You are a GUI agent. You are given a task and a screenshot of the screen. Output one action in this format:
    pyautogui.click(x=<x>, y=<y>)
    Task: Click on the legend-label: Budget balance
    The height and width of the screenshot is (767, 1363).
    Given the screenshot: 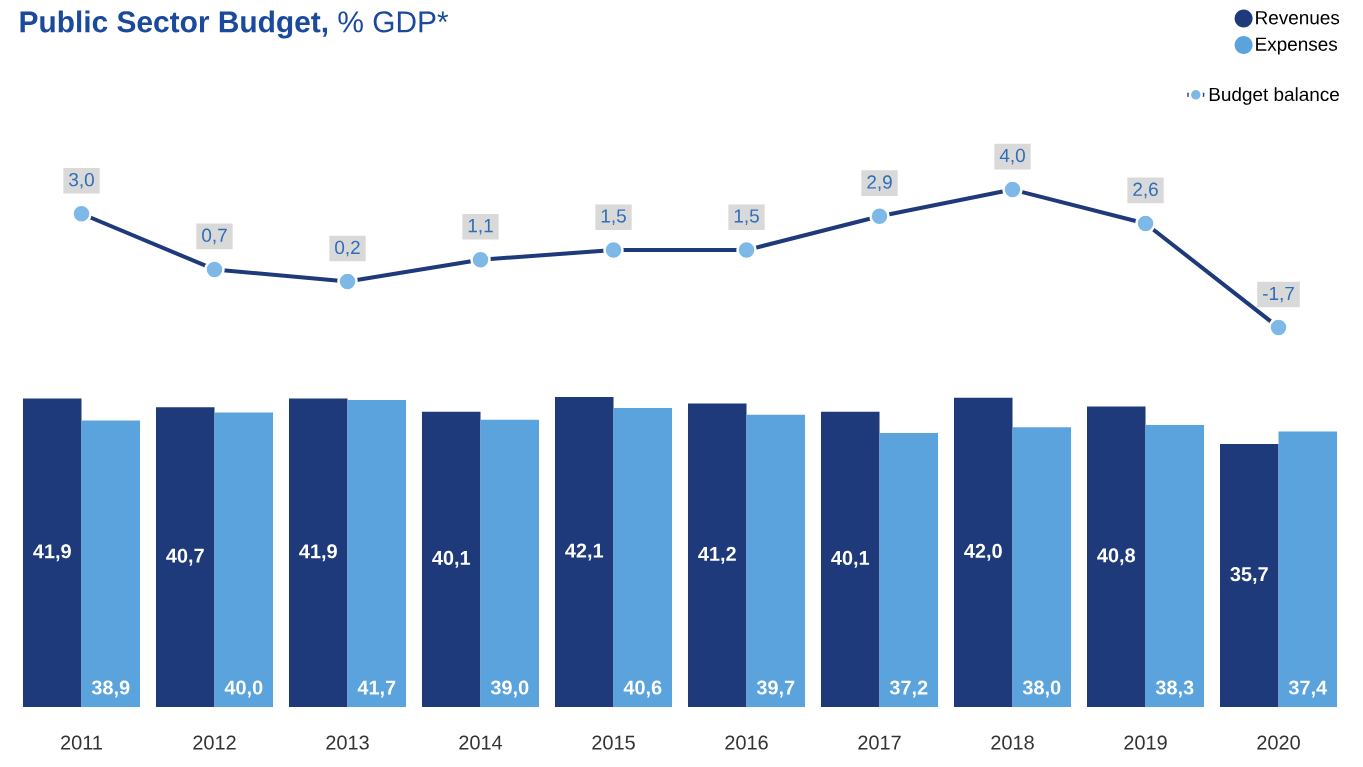 What is the action you would take?
    pyautogui.click(x=1274, y=96)
    